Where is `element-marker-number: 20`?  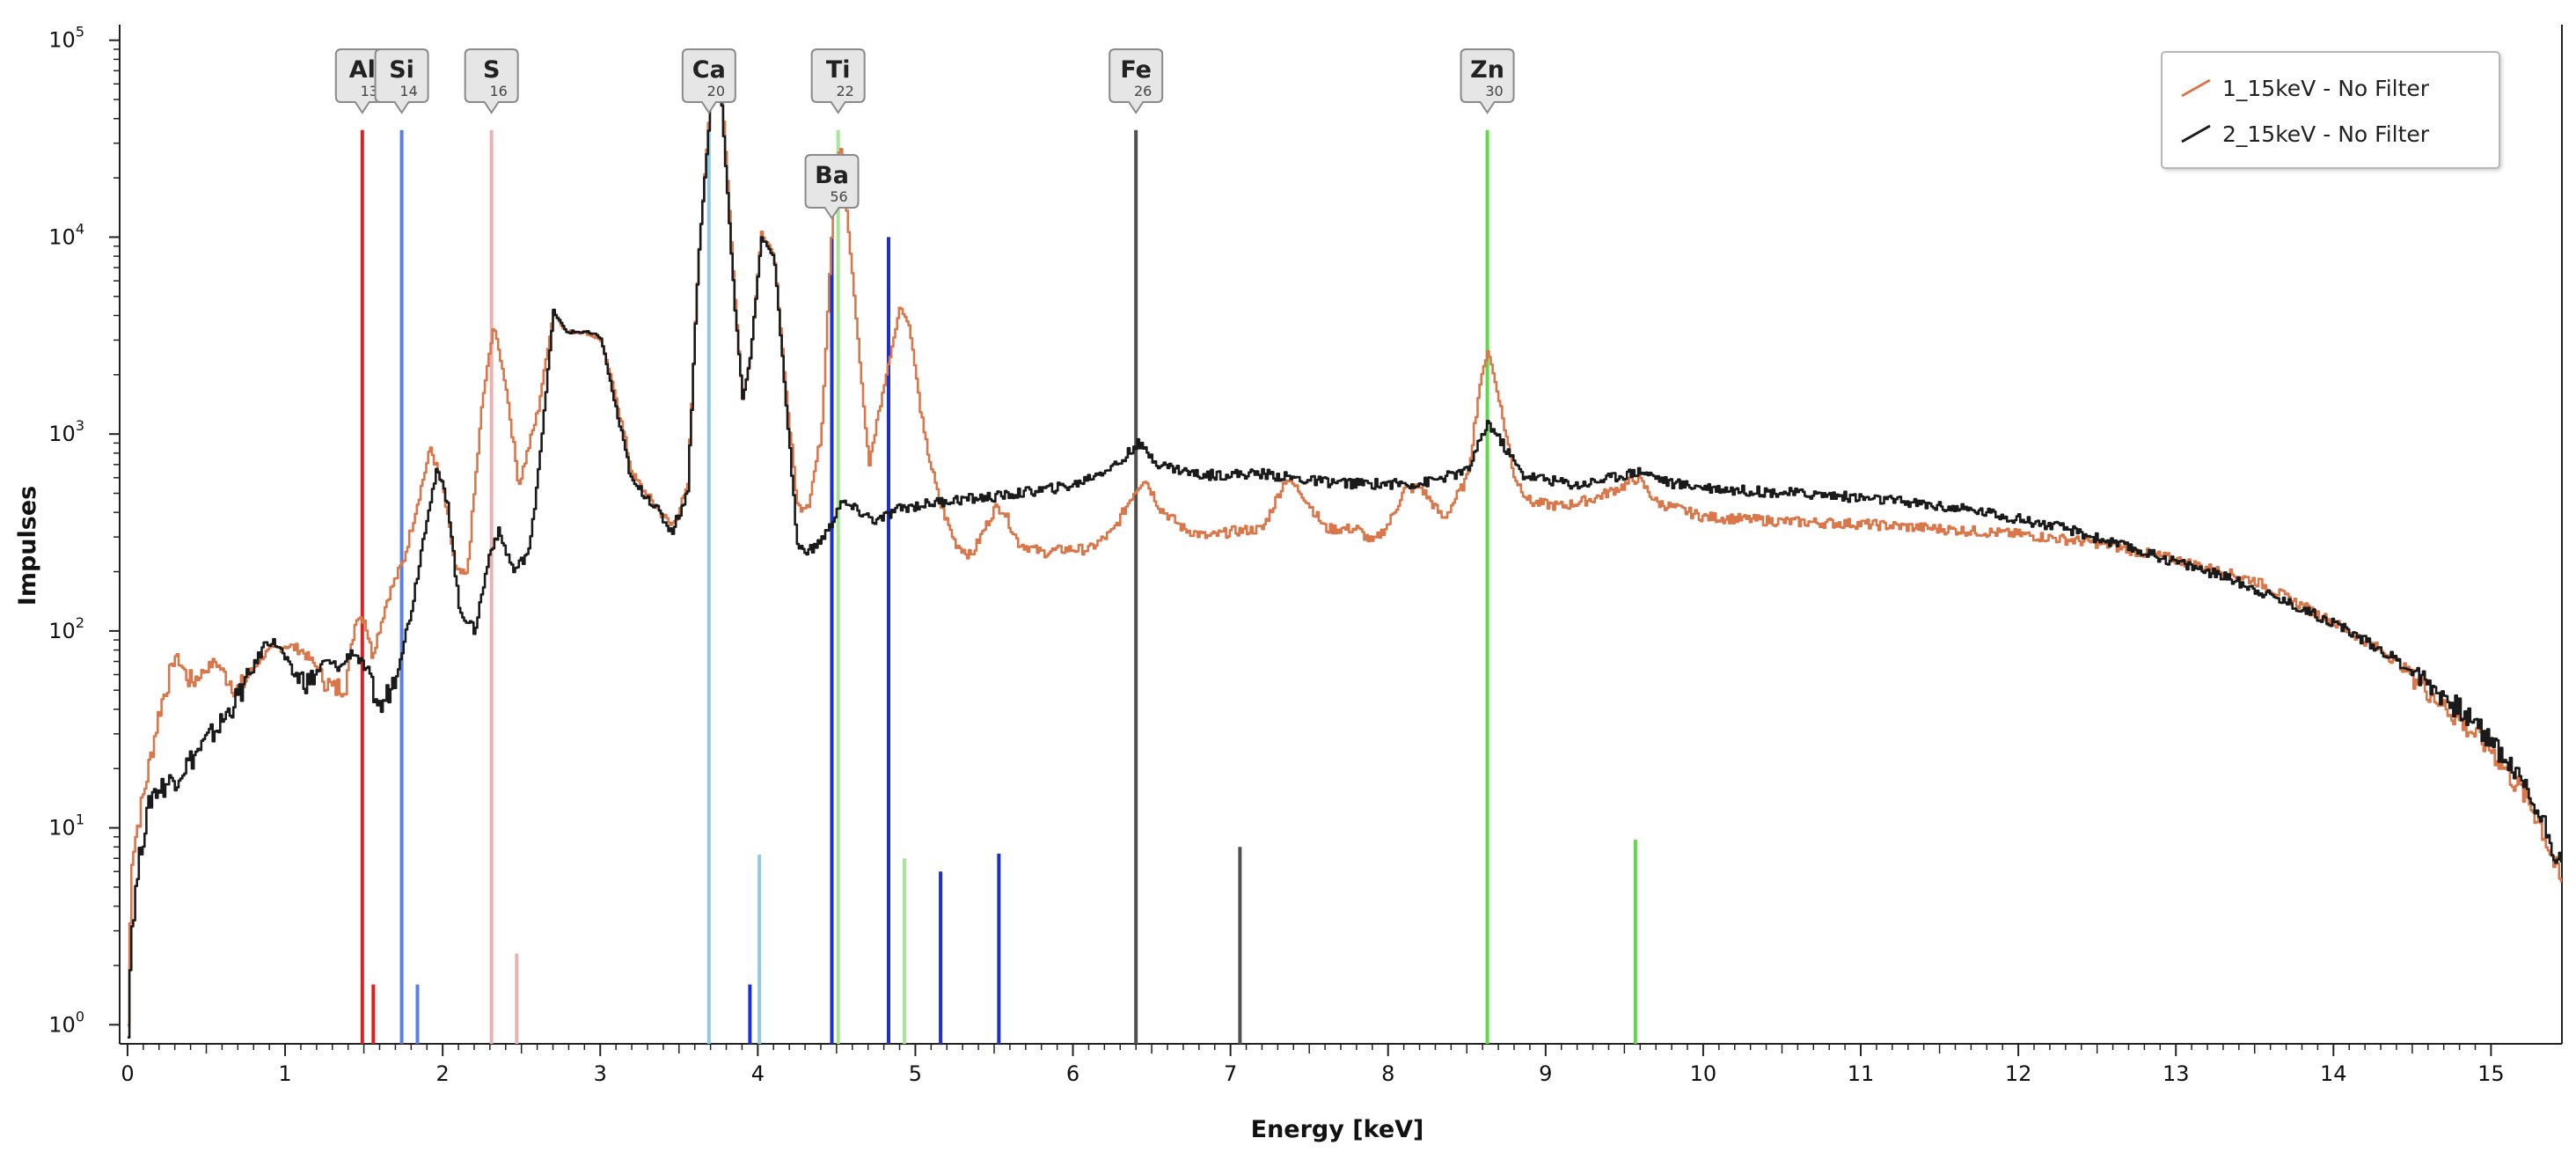
element-marker-number: 20 is located at coordinates (716, 91).